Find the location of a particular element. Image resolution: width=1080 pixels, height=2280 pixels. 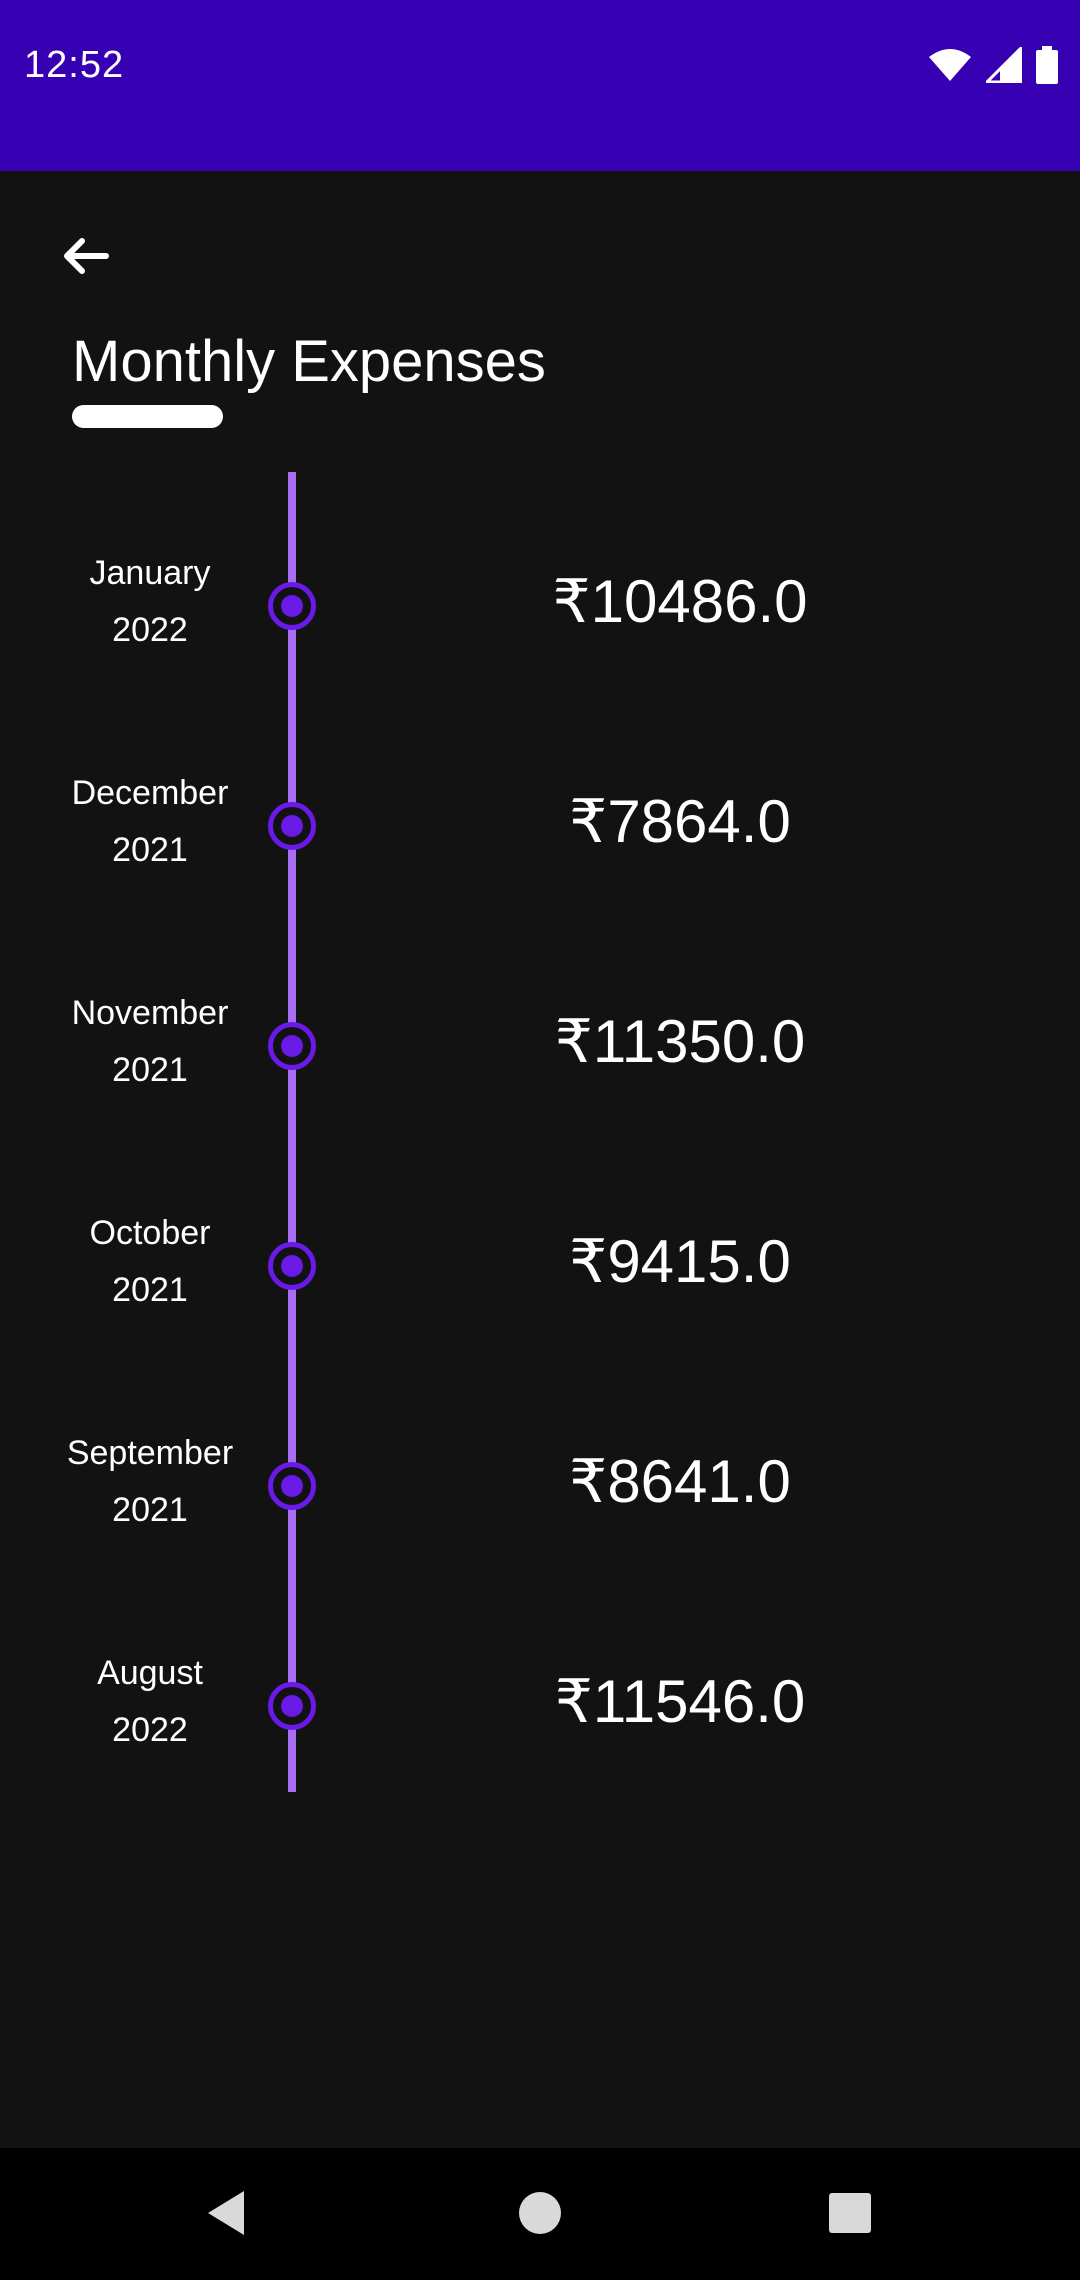

month-label: September is located at coordinates (150, 1453).